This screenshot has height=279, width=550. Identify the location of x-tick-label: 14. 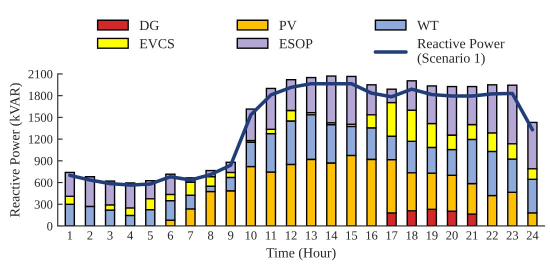
(332, 235).